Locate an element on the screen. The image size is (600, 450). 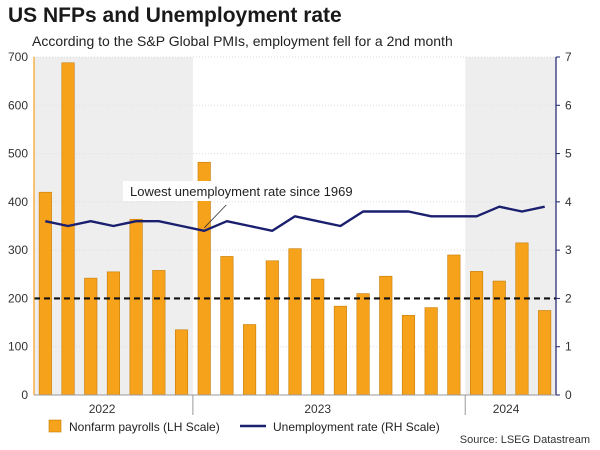
right-tick-label: 3 is located at coordinates (568, 250).